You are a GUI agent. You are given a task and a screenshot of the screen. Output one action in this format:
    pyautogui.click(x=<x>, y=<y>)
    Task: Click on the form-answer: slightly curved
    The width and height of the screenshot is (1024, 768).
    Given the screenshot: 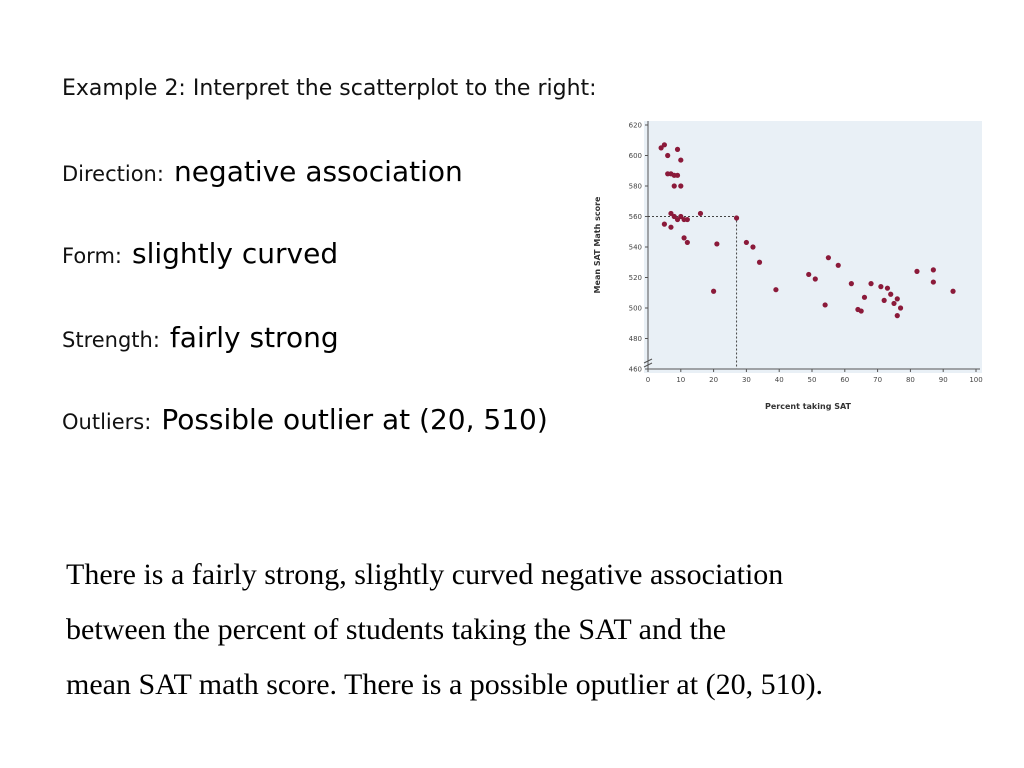 What is the action you would take?
    pyautogui.click(x=235, y=253)
    